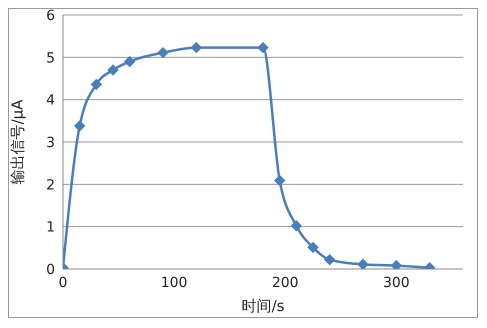  What do you see at coordinates (17, 141) in the screenshot?
I see `y-axis-title: 输出信号/μA` at bounding box center [17, 141].